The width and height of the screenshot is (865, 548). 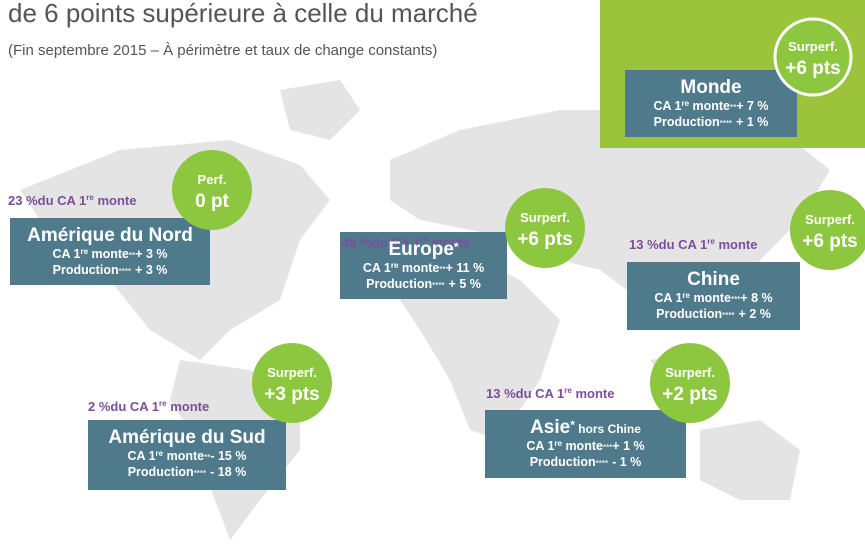 I want to click on ca-line: CA 1re monte***+ 8 %, so click(x=713, y=298).